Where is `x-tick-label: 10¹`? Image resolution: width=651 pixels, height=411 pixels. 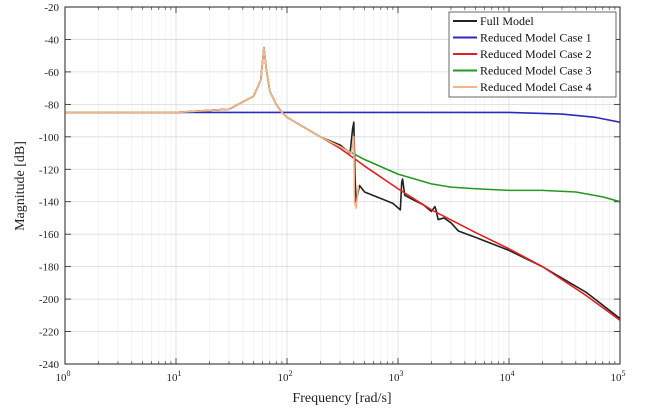
x-tick-label: 10¹ is located at coordinates (174, 376).